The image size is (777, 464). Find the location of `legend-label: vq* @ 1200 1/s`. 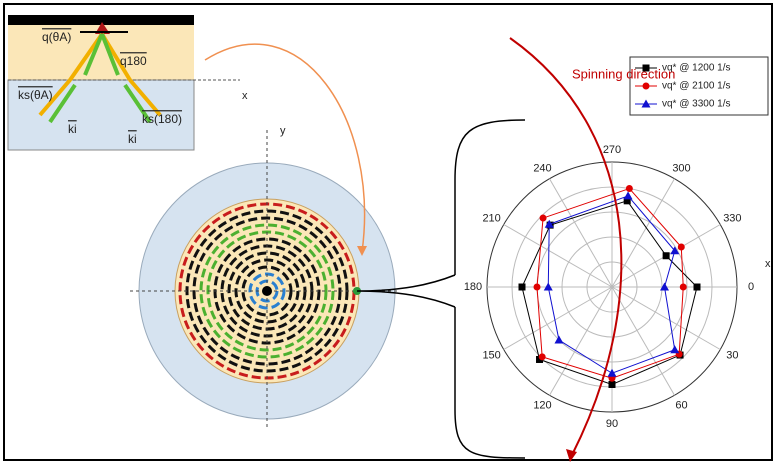

legend-label: vq* @ 1200 1/s is located at coordinates (696, 68).